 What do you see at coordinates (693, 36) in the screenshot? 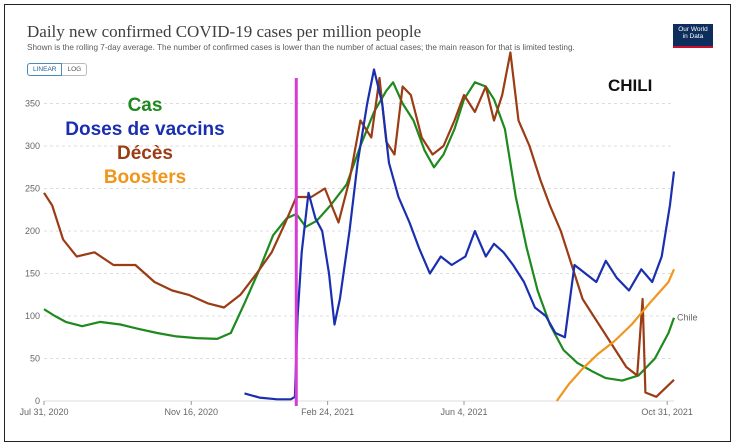
I see `owid-logo: Our World in Data` at bounding box center [693, 36].